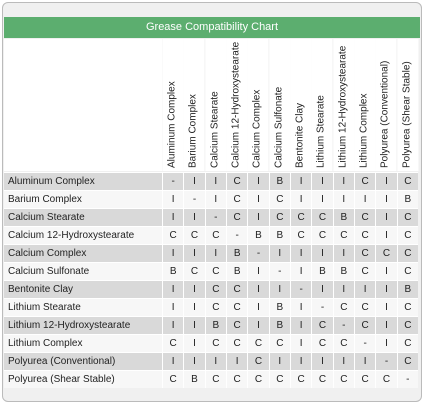 The image size is (424, 404). Describe the element at coordinates (365, 105) in the screenshot. I see `column-header: Lithium Complex` at that location.